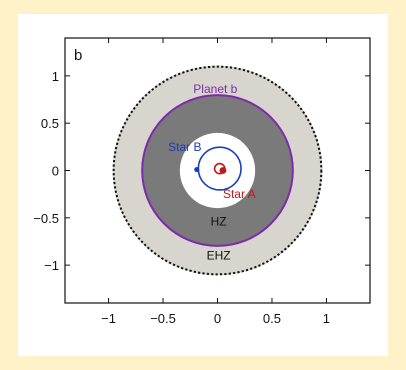 Image resolution: width=406 pixels, height=370 pixels. I want to click on hz-label: HZ, so click(219, 222).